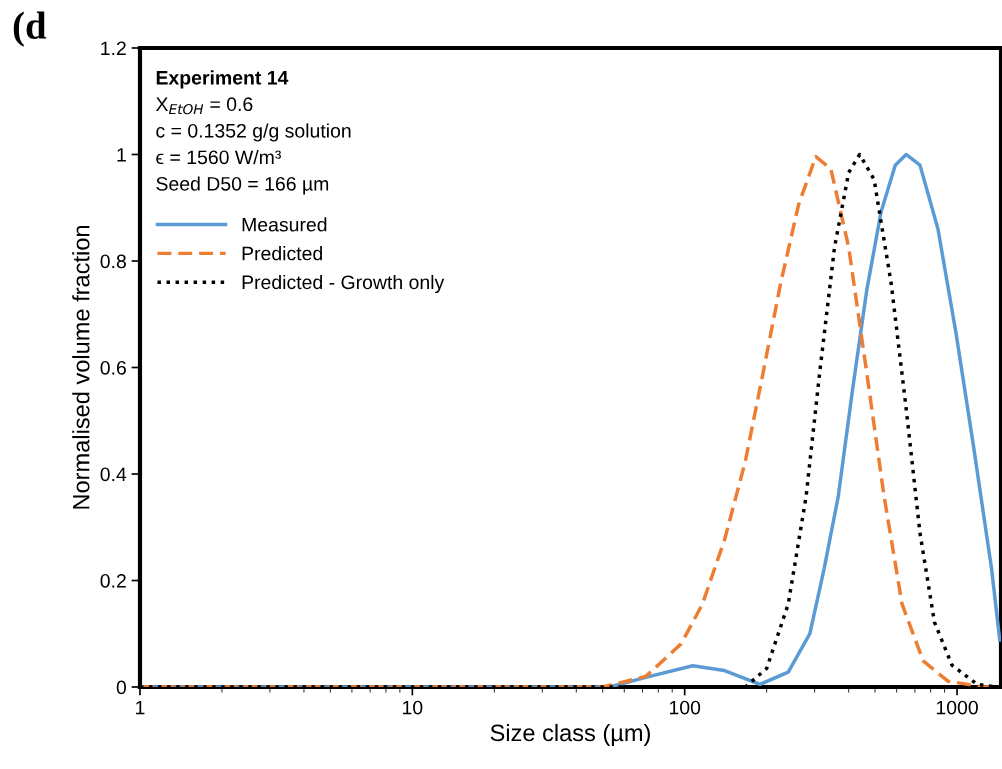 The height and width of the screenshot is (769, 1002). What do you see at coordinates (204, 106) in the screenshot?
I see `annotation: X$_{EtOH}$ = 0.6` at bounding box center [204, 106].